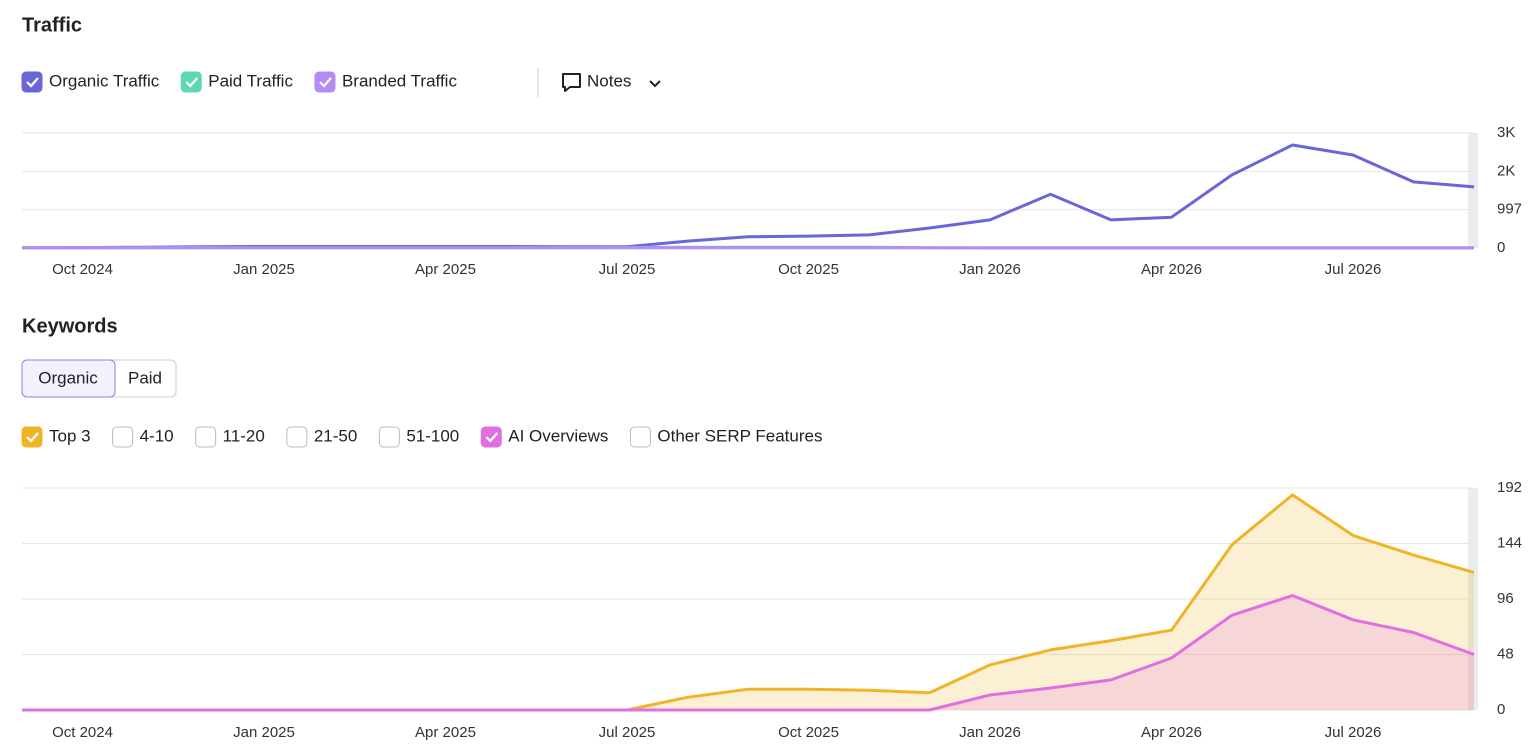  What do you see at coordinates (250, 80) in the screenshot?
I see `legend-label: Paid Traffic` at bounding box center [250, 80].